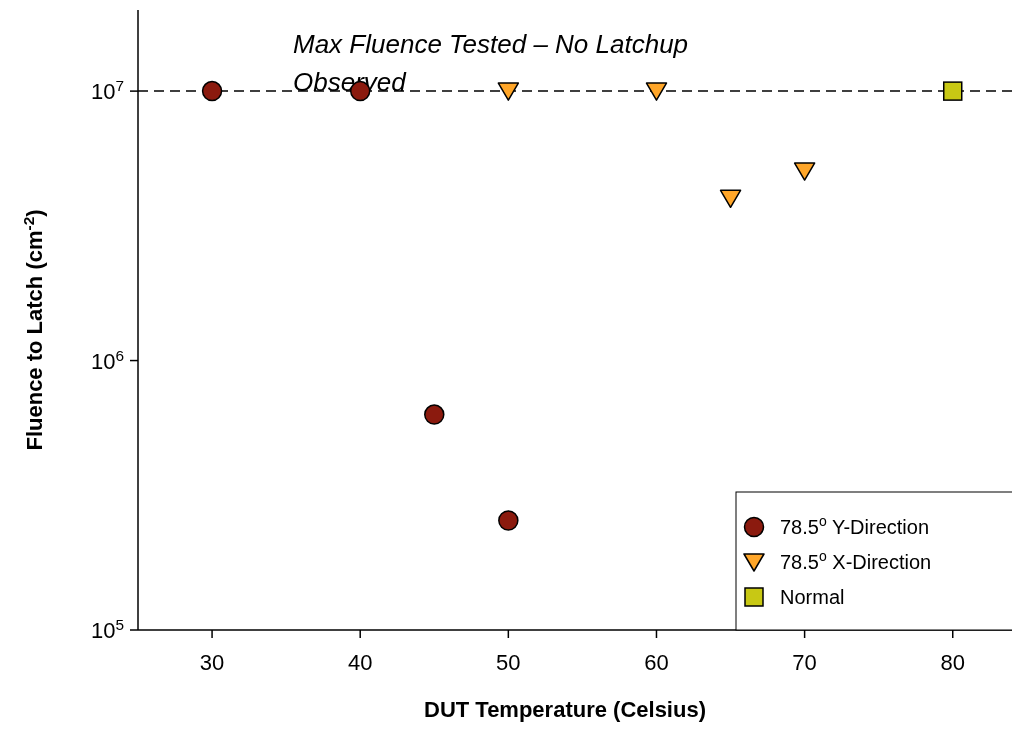 Image resolution: width=1012 pixels, height=742 pixels. What do you see at coordinates (565, 709) in the screenshot?
I see `x-axis-title: DUT Temperature (Celsius)` at bounding box center [565, 709].